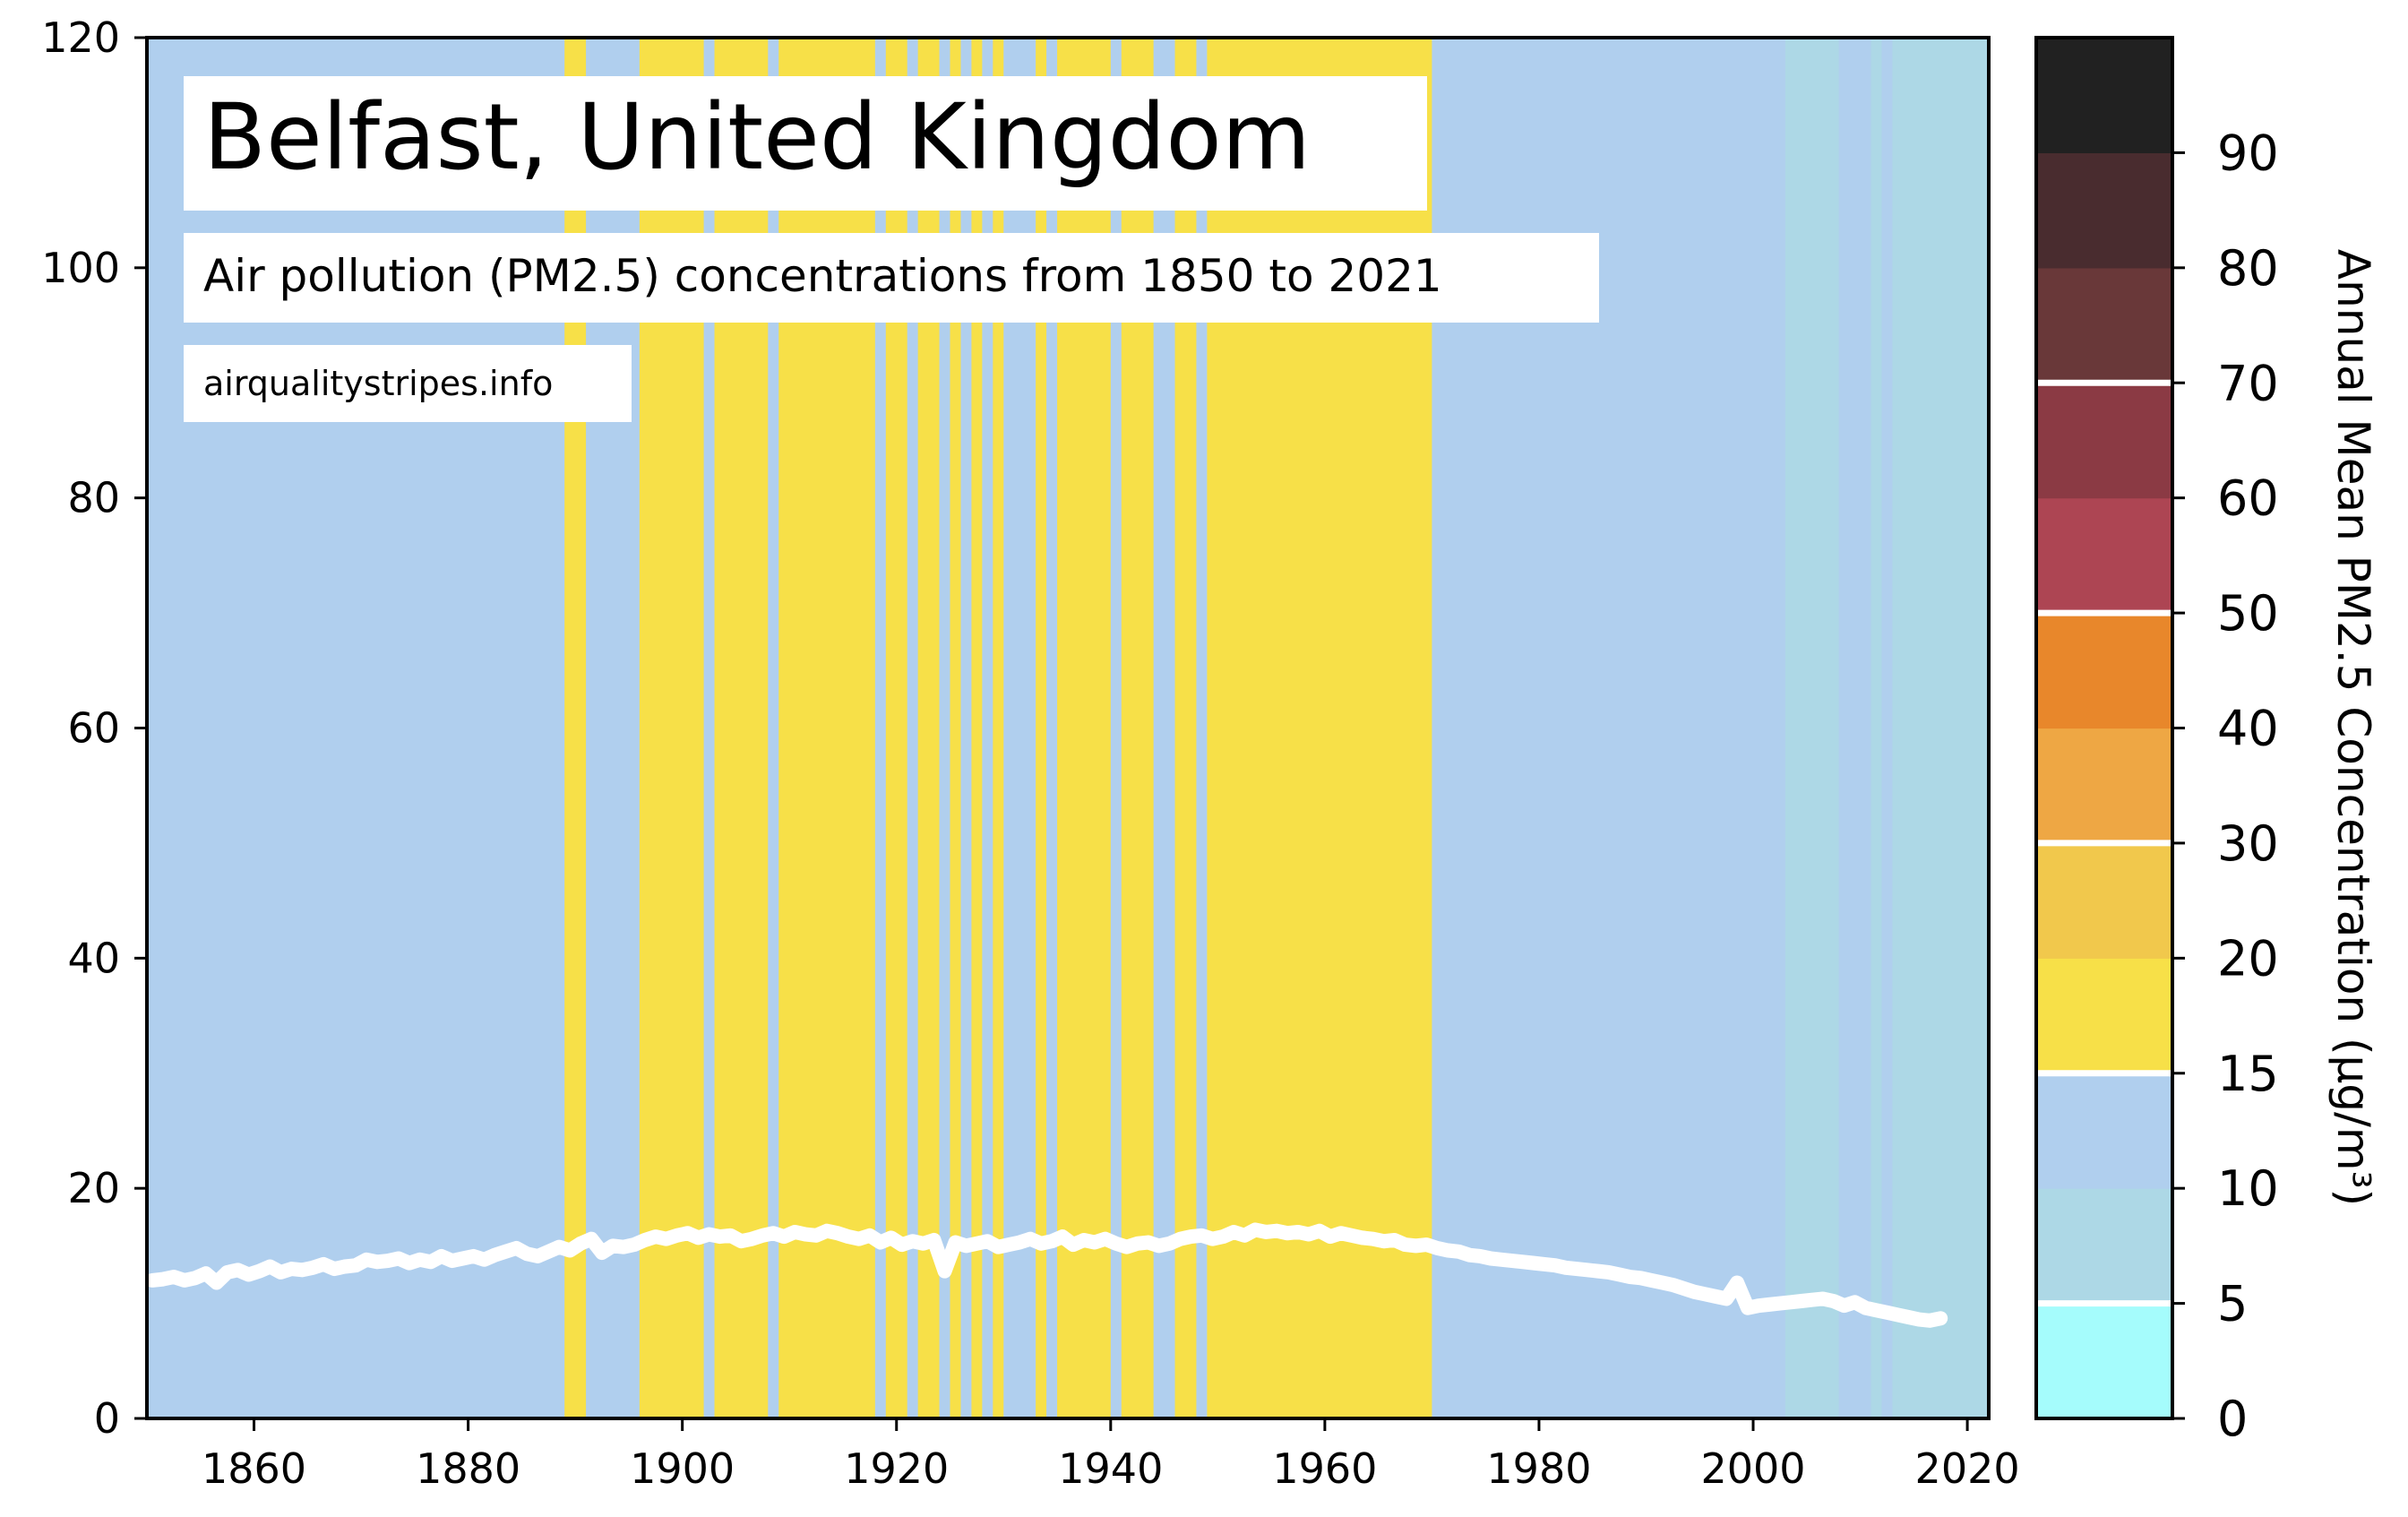 The height and width of the screenshot is (1517, 2408). I want to click on y-tick-label-60: 60, so click(93, 728).